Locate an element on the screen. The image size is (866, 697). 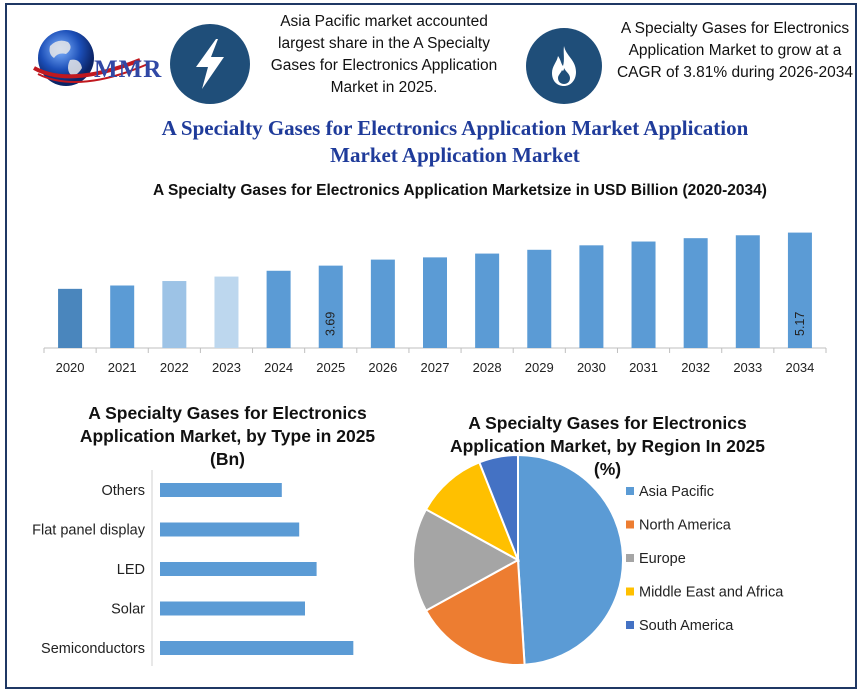
x-tick-label: 2029 is located at coordinates (539, 367).